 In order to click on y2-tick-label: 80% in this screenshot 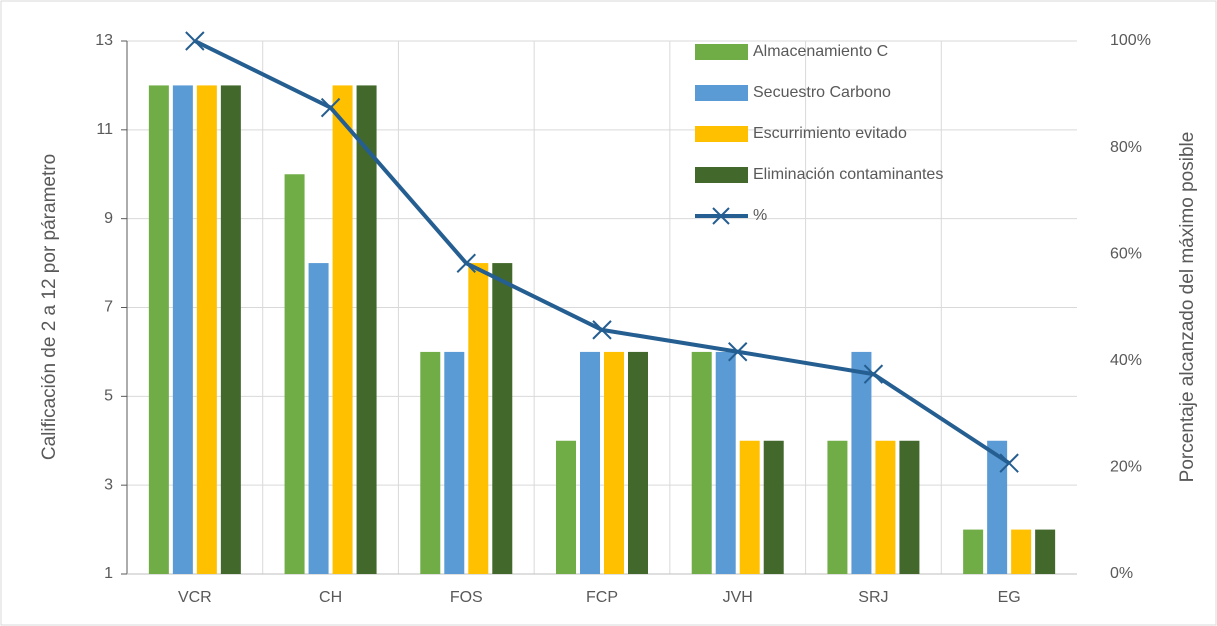, I will do `click(1126, 147)`.